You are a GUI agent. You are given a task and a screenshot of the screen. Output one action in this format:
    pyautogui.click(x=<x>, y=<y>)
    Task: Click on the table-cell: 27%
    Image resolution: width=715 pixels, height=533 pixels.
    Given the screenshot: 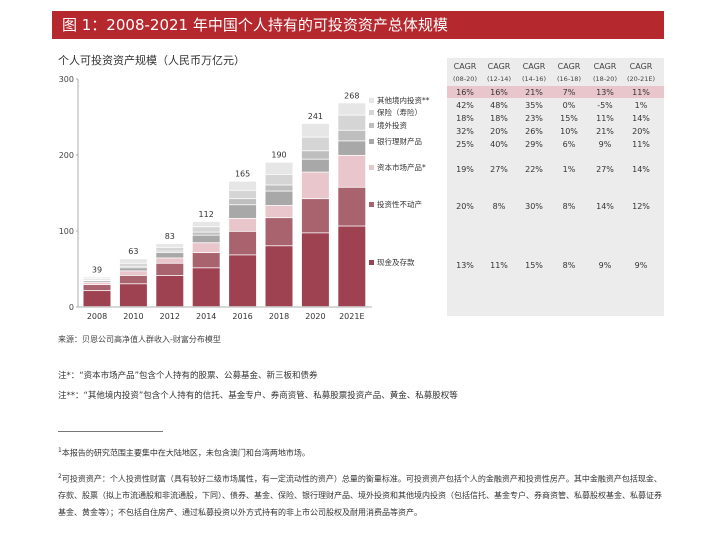 What is the action you would take?
    pyautogui.click(x=605, y=169)
    